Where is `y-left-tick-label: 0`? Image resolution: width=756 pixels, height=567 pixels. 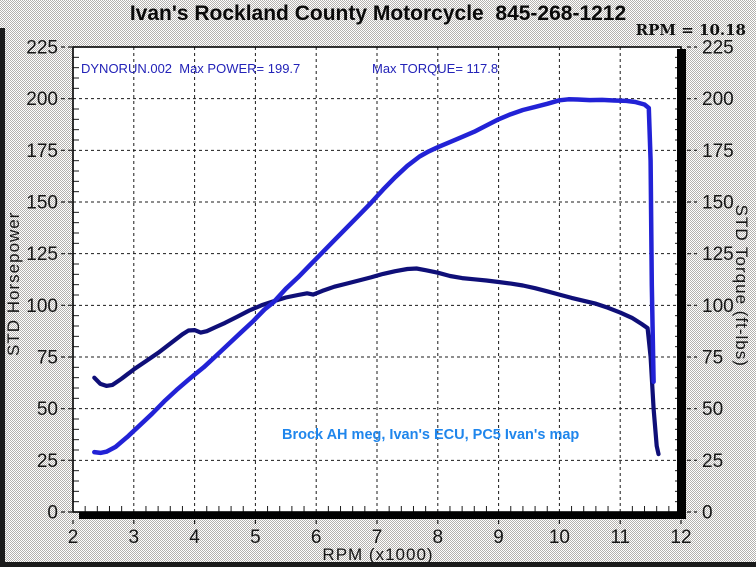
y-left-tick-label: 0 is located at coordinates (52, 513).